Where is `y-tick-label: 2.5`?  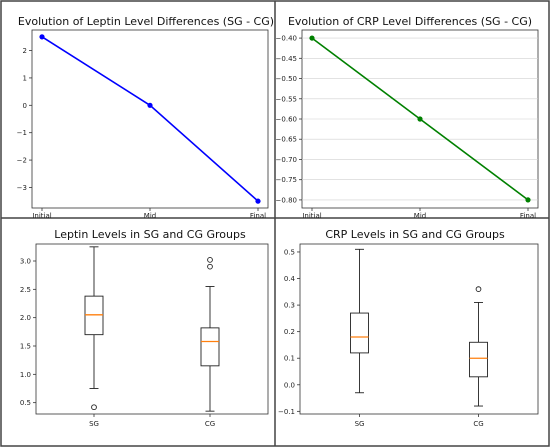 y-tick-label: 2.5 is located at coordinates (25, 290).